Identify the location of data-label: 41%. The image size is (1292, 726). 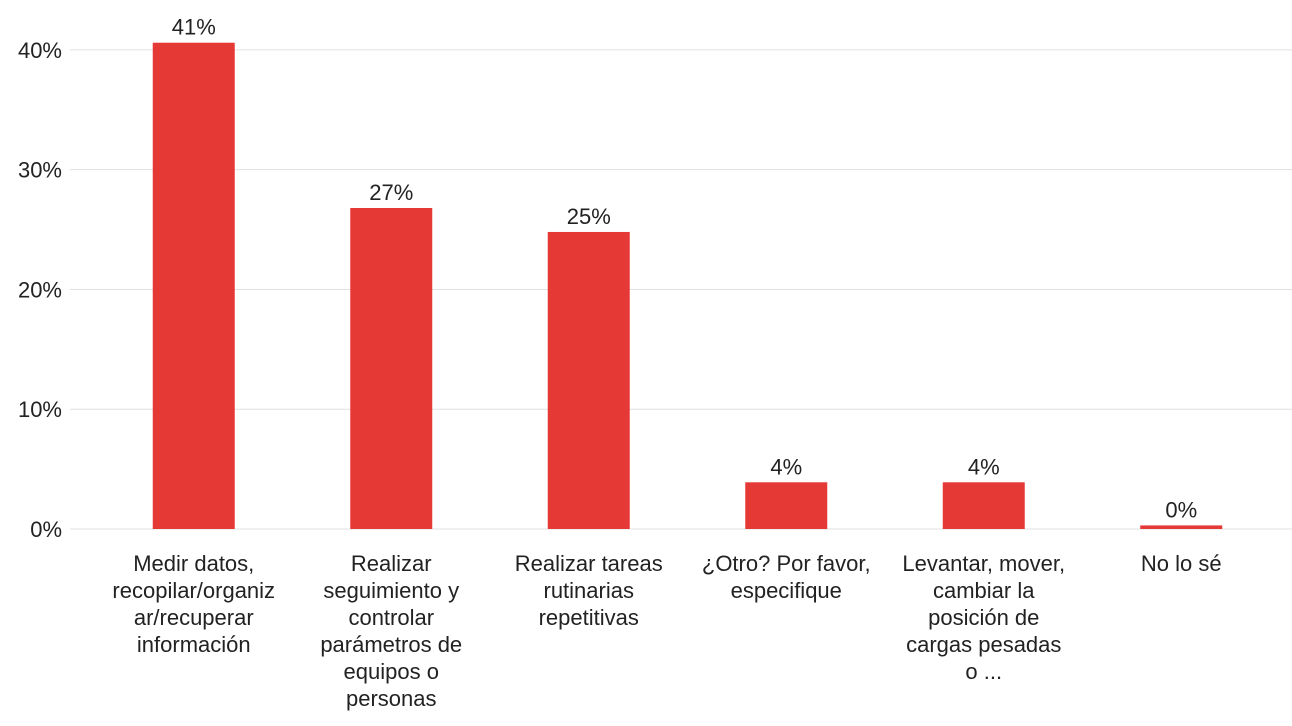
(194, 27).